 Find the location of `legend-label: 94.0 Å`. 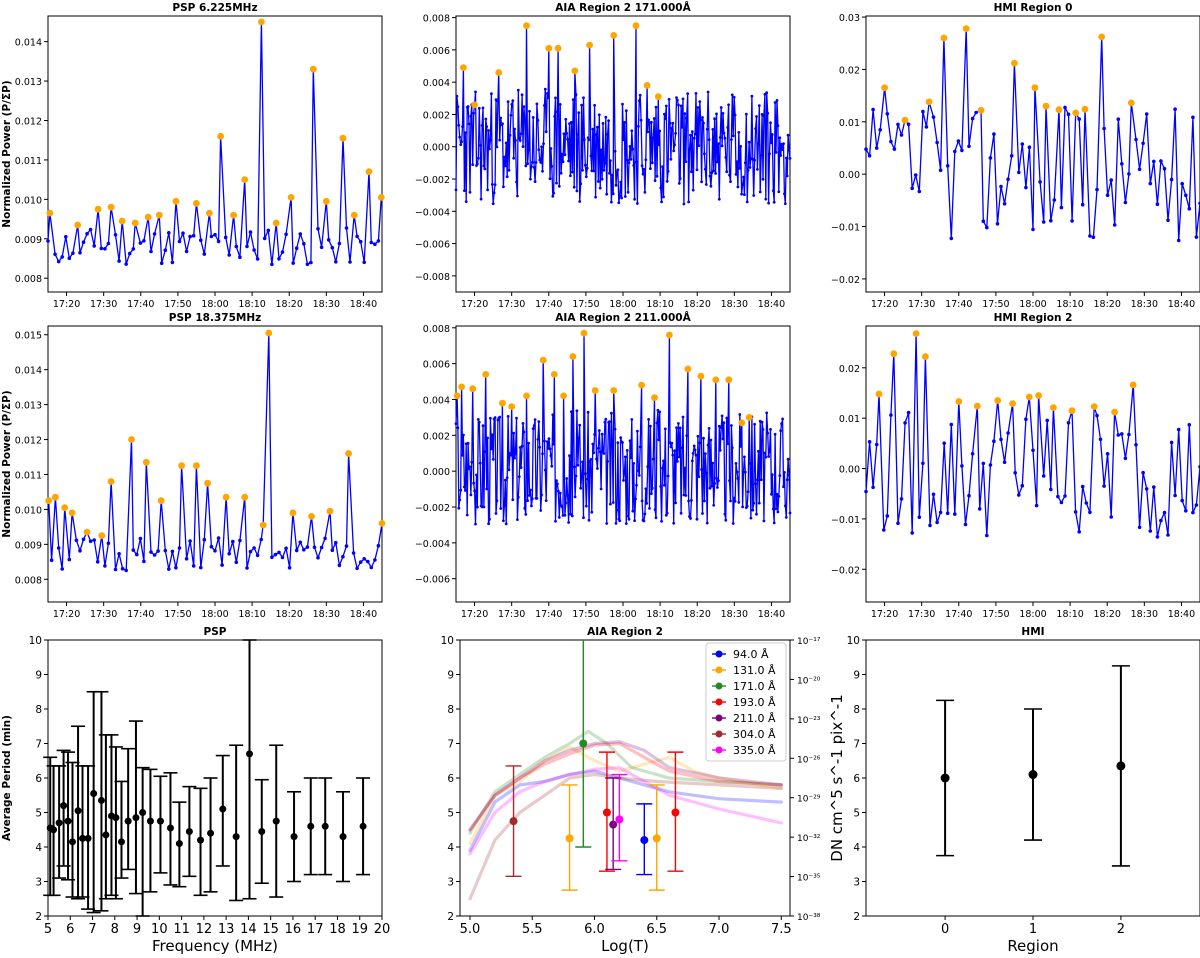

legend-label: 94.0 Å is located at coordinates (751, 654).